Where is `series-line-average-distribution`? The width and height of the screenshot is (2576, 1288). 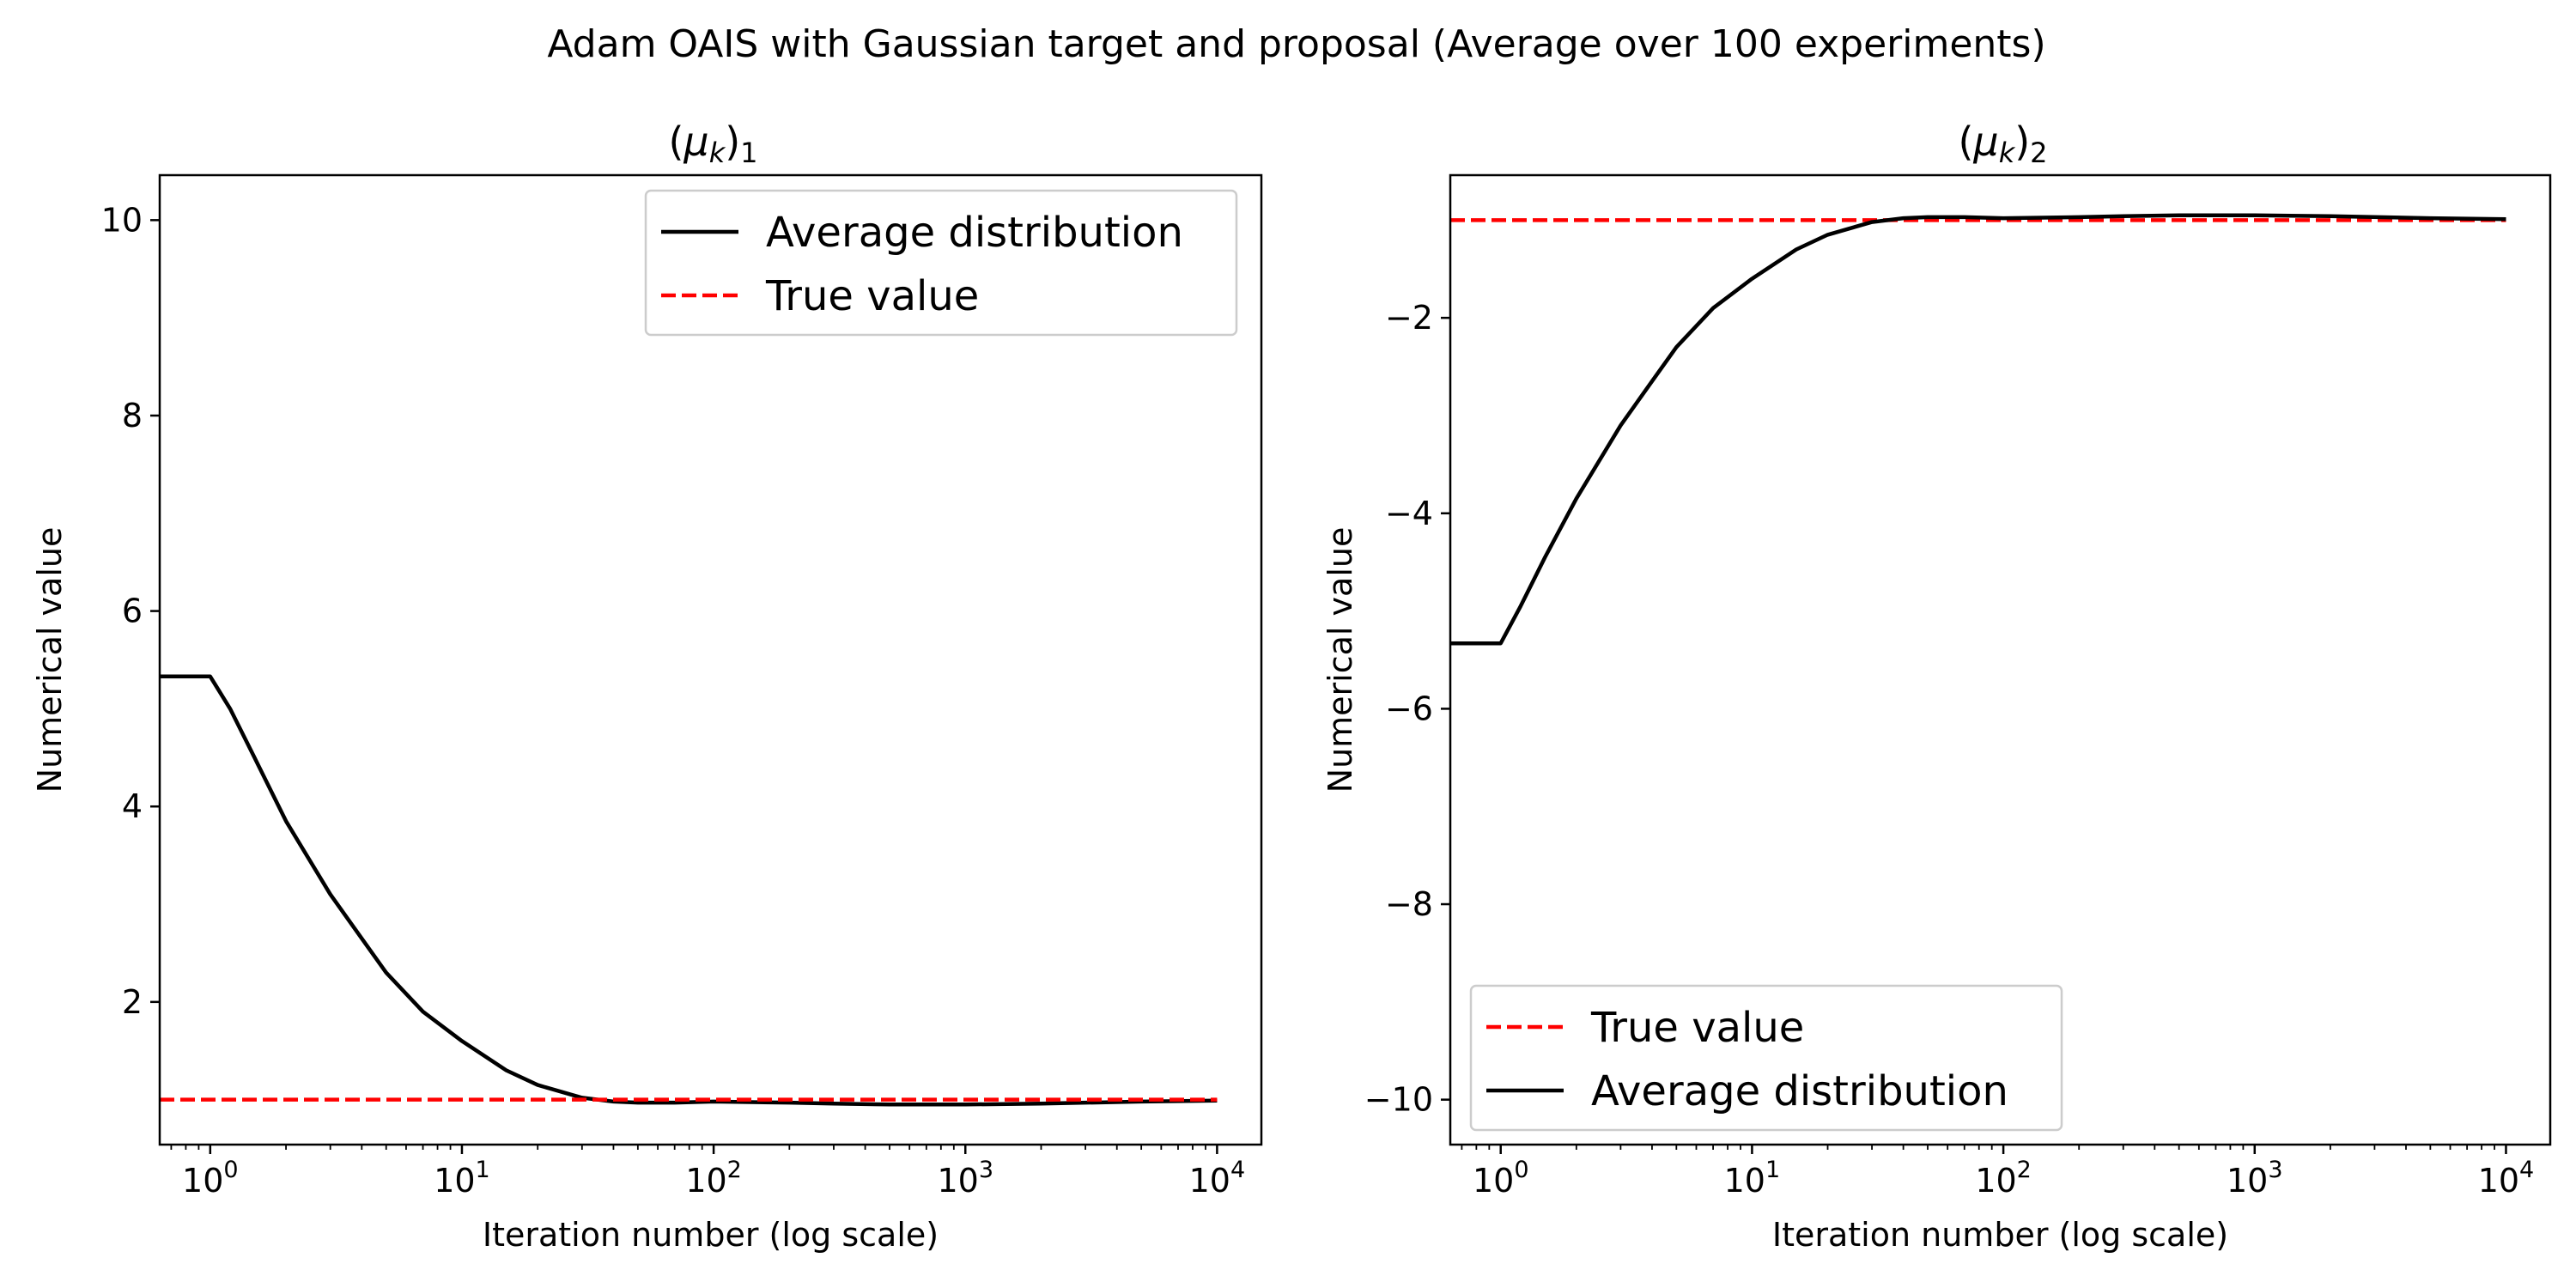
series-line-average-distribution is located at coordinates (1978, 430).